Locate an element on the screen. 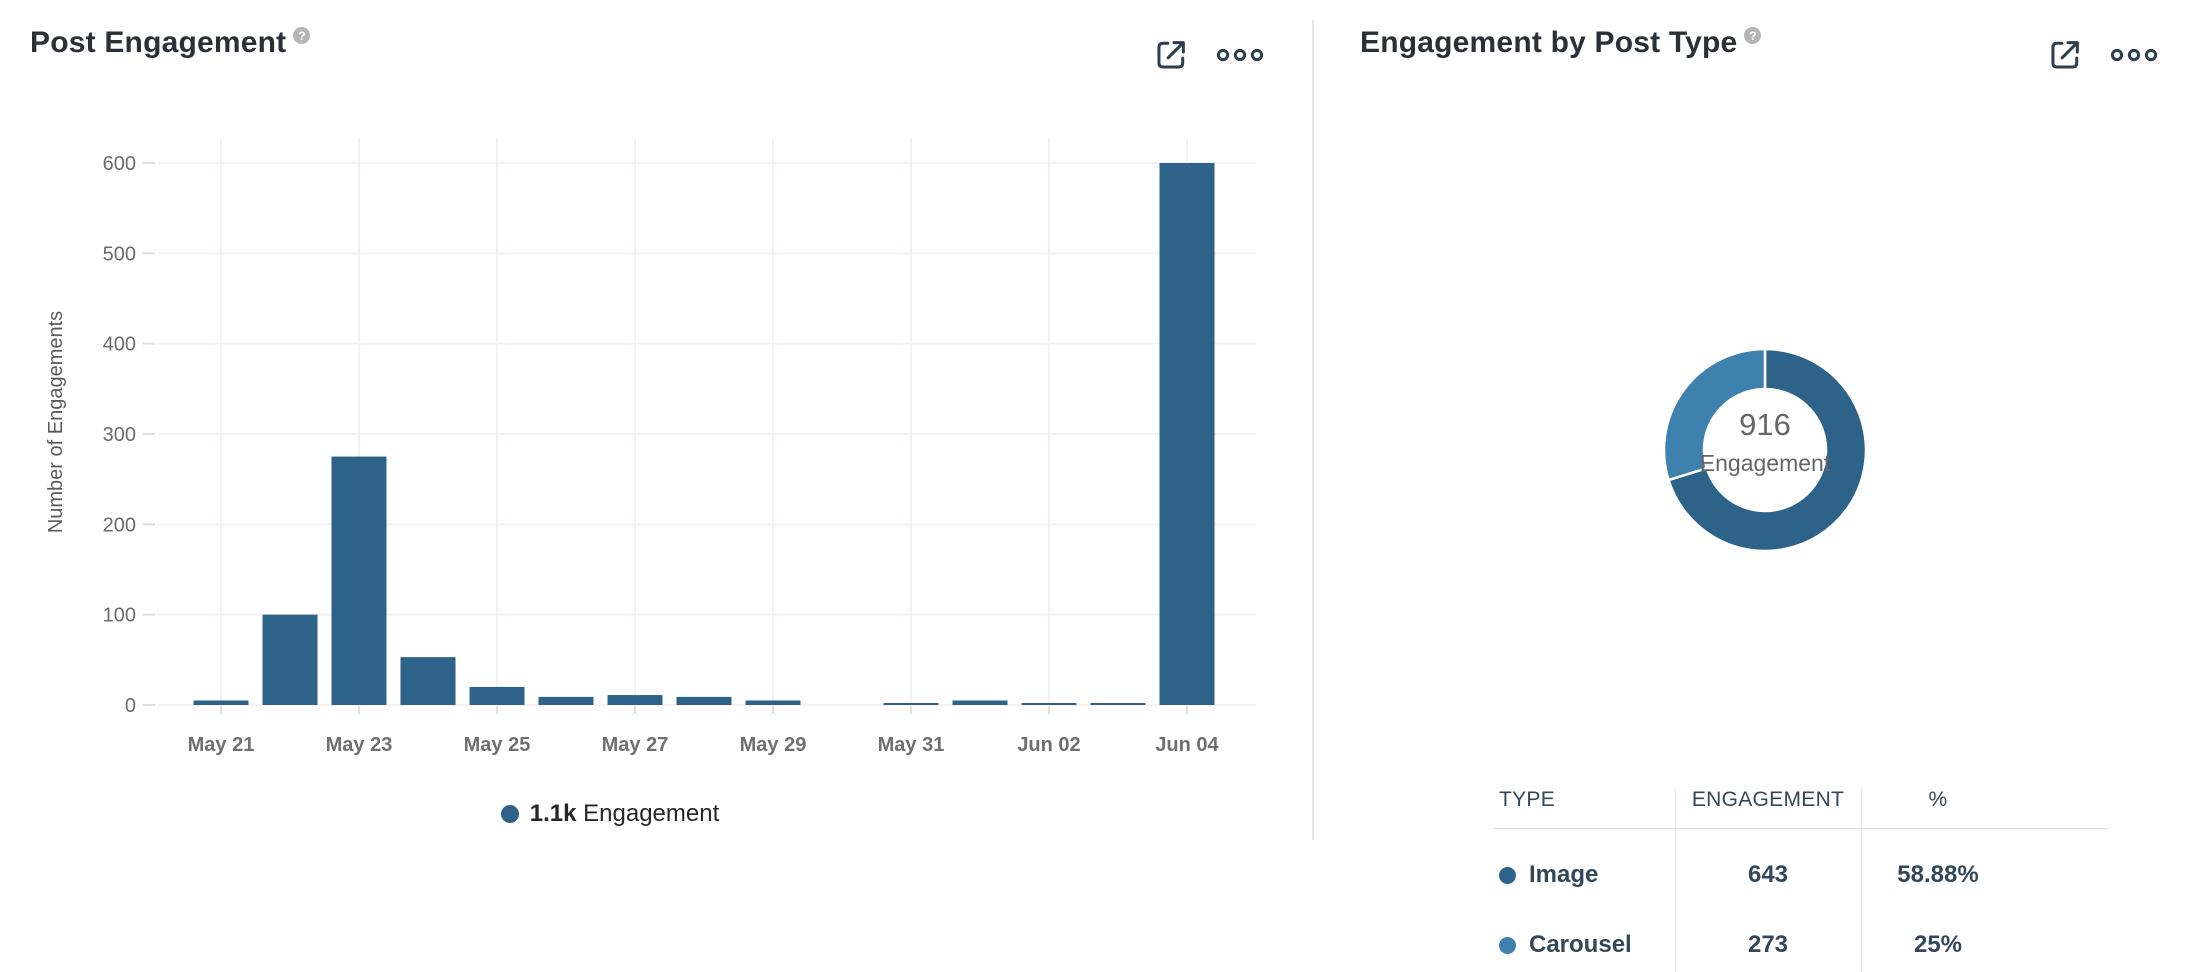 The width and height of the screenshot is (2200, 972). panel-divider is located at coordinates (1313, 430).